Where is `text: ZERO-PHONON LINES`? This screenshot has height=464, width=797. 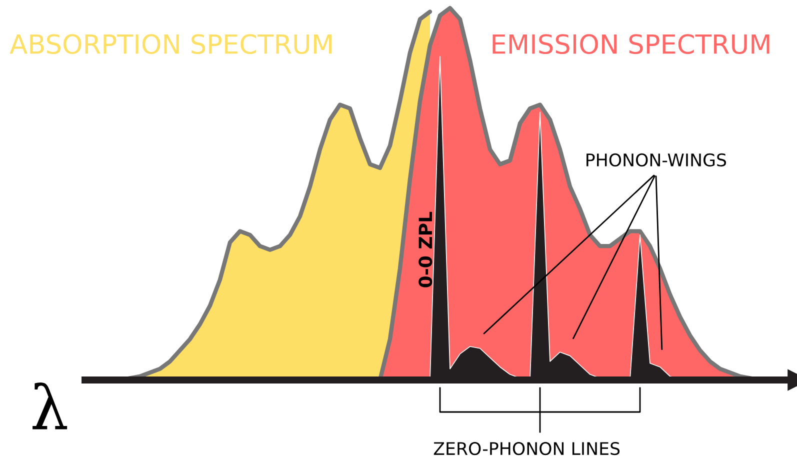
text: ZERO-PHONON LINES is located at coordinates (527, 449).